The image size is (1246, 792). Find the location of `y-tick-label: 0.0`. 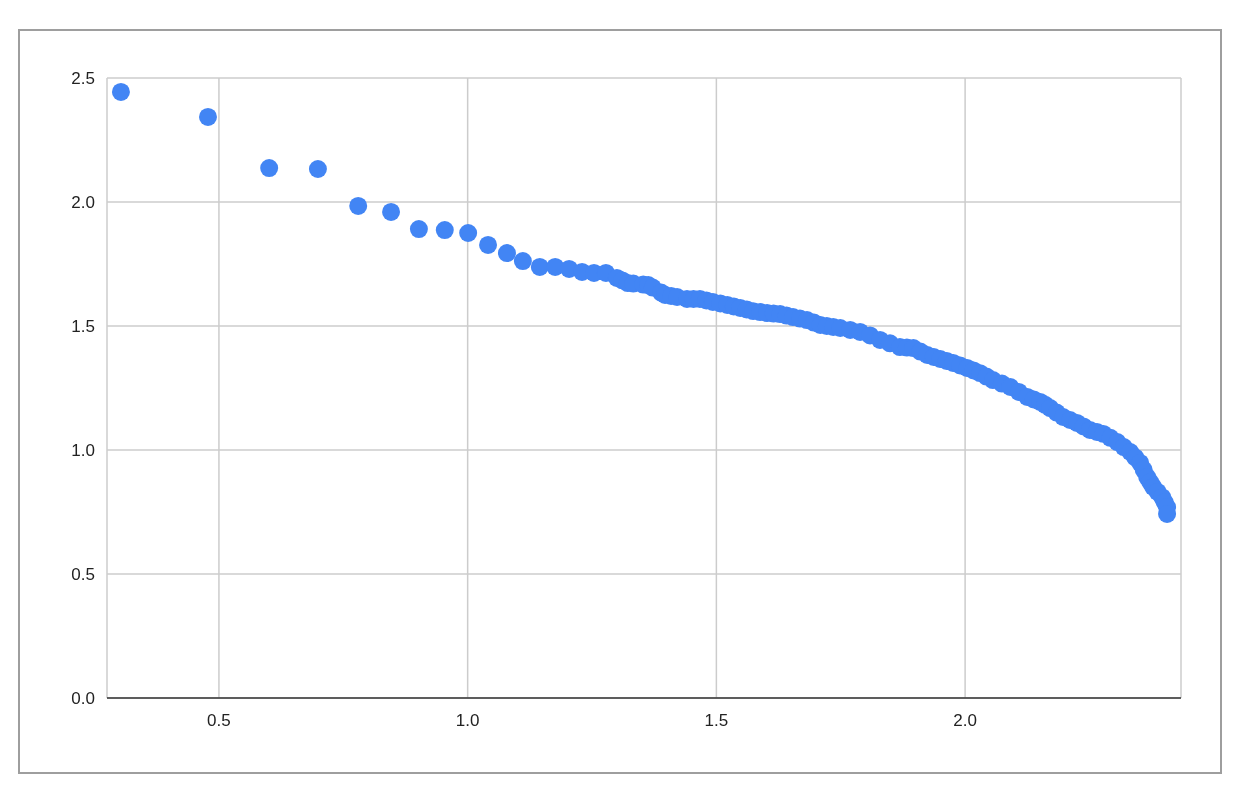

y-tick-label: 0.0 is located at coordinates (83, 699).